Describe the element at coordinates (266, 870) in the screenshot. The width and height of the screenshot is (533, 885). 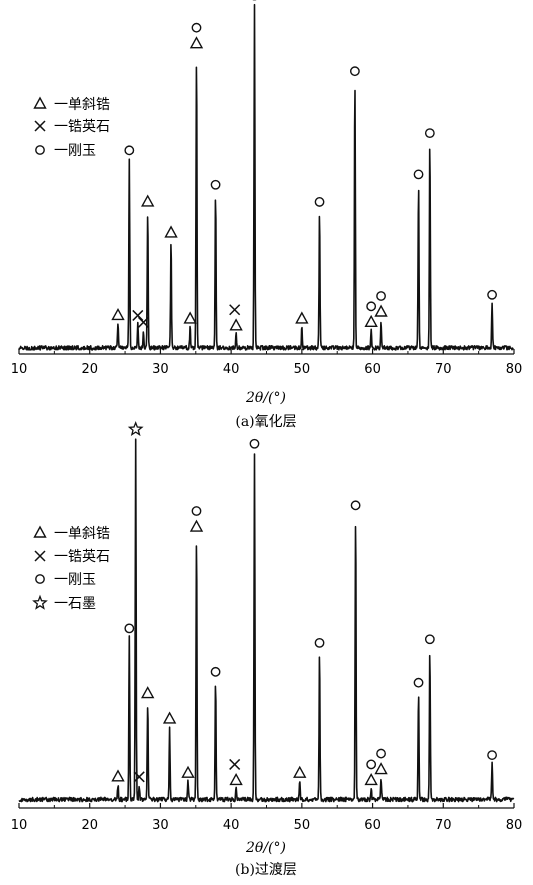
I see `chart-caption: (b)过渡层` at that location.